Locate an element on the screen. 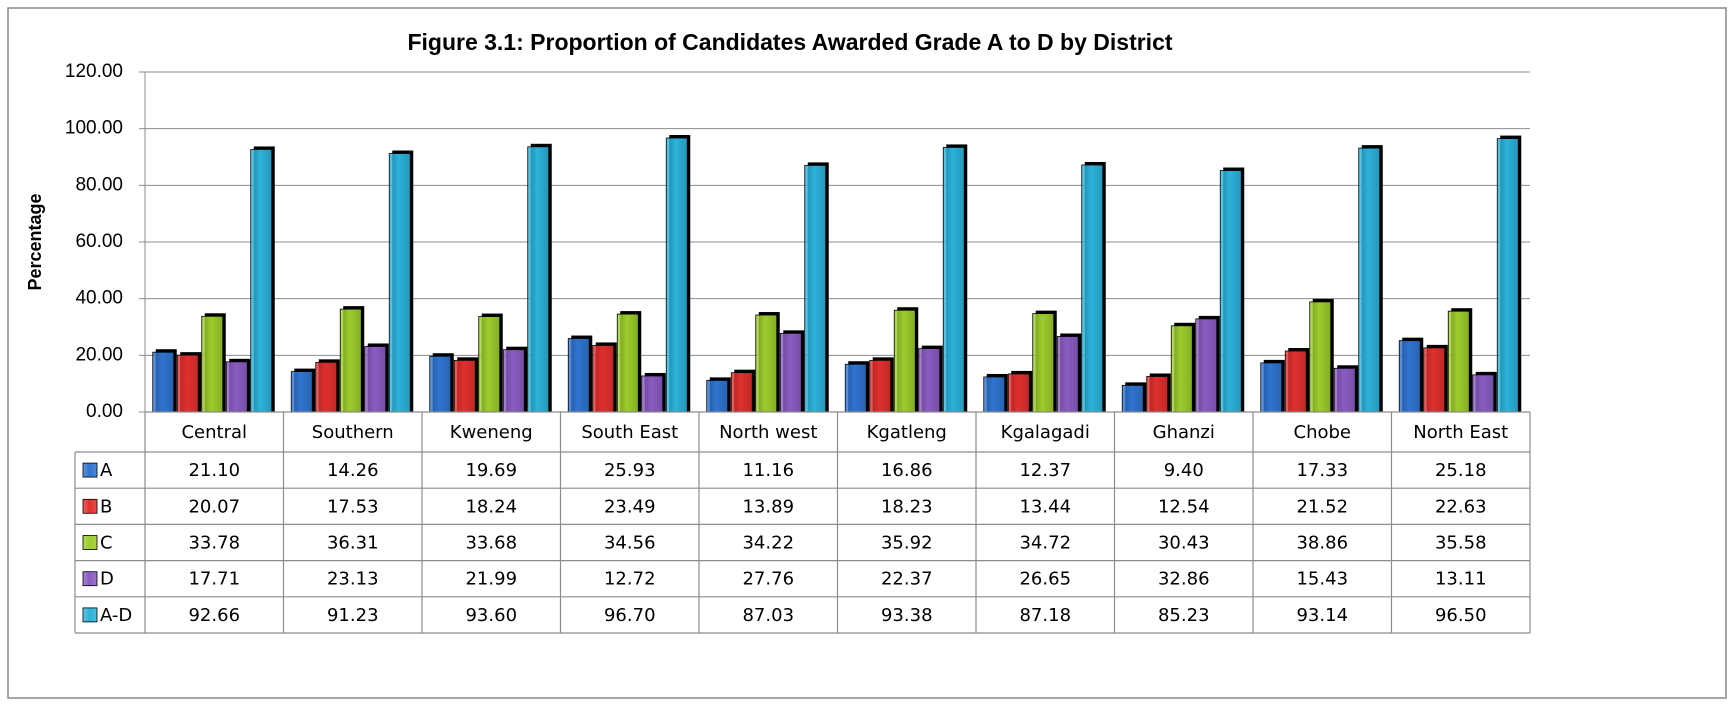 The image size is (1734, 704). table-value: 34.72 is located at coordinates (1045, 543).